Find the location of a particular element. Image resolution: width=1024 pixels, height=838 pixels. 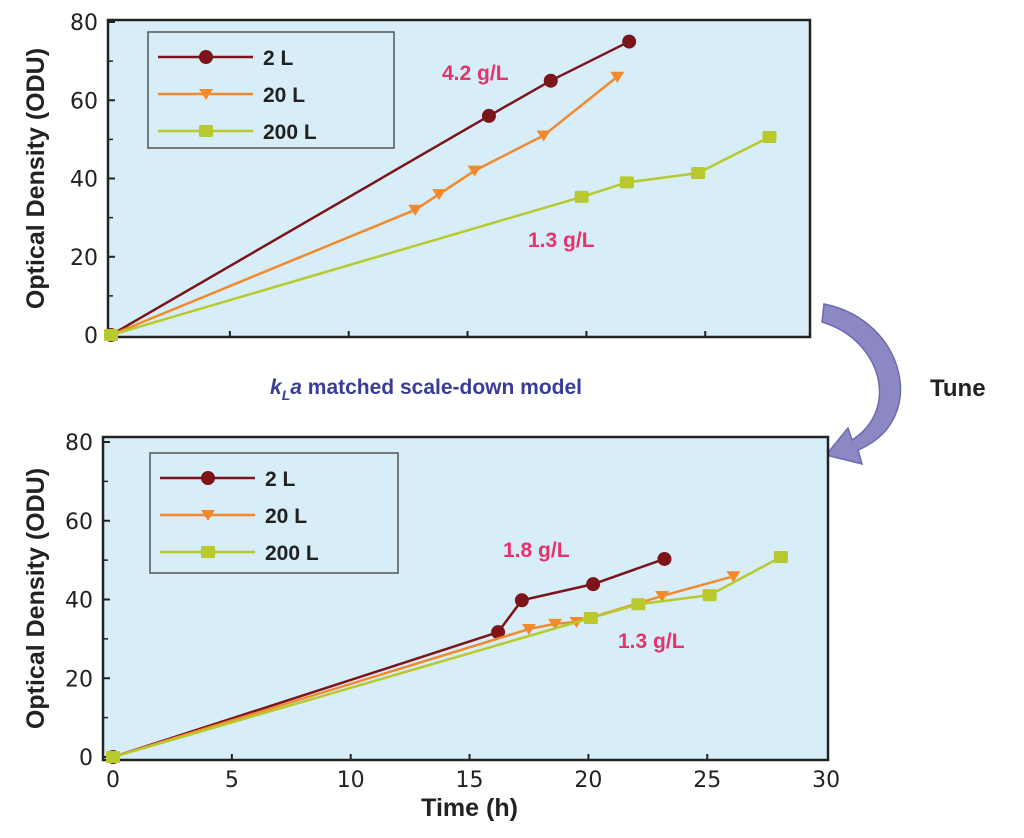

x-tick-label: 25 is located at coordinates (707, 780).